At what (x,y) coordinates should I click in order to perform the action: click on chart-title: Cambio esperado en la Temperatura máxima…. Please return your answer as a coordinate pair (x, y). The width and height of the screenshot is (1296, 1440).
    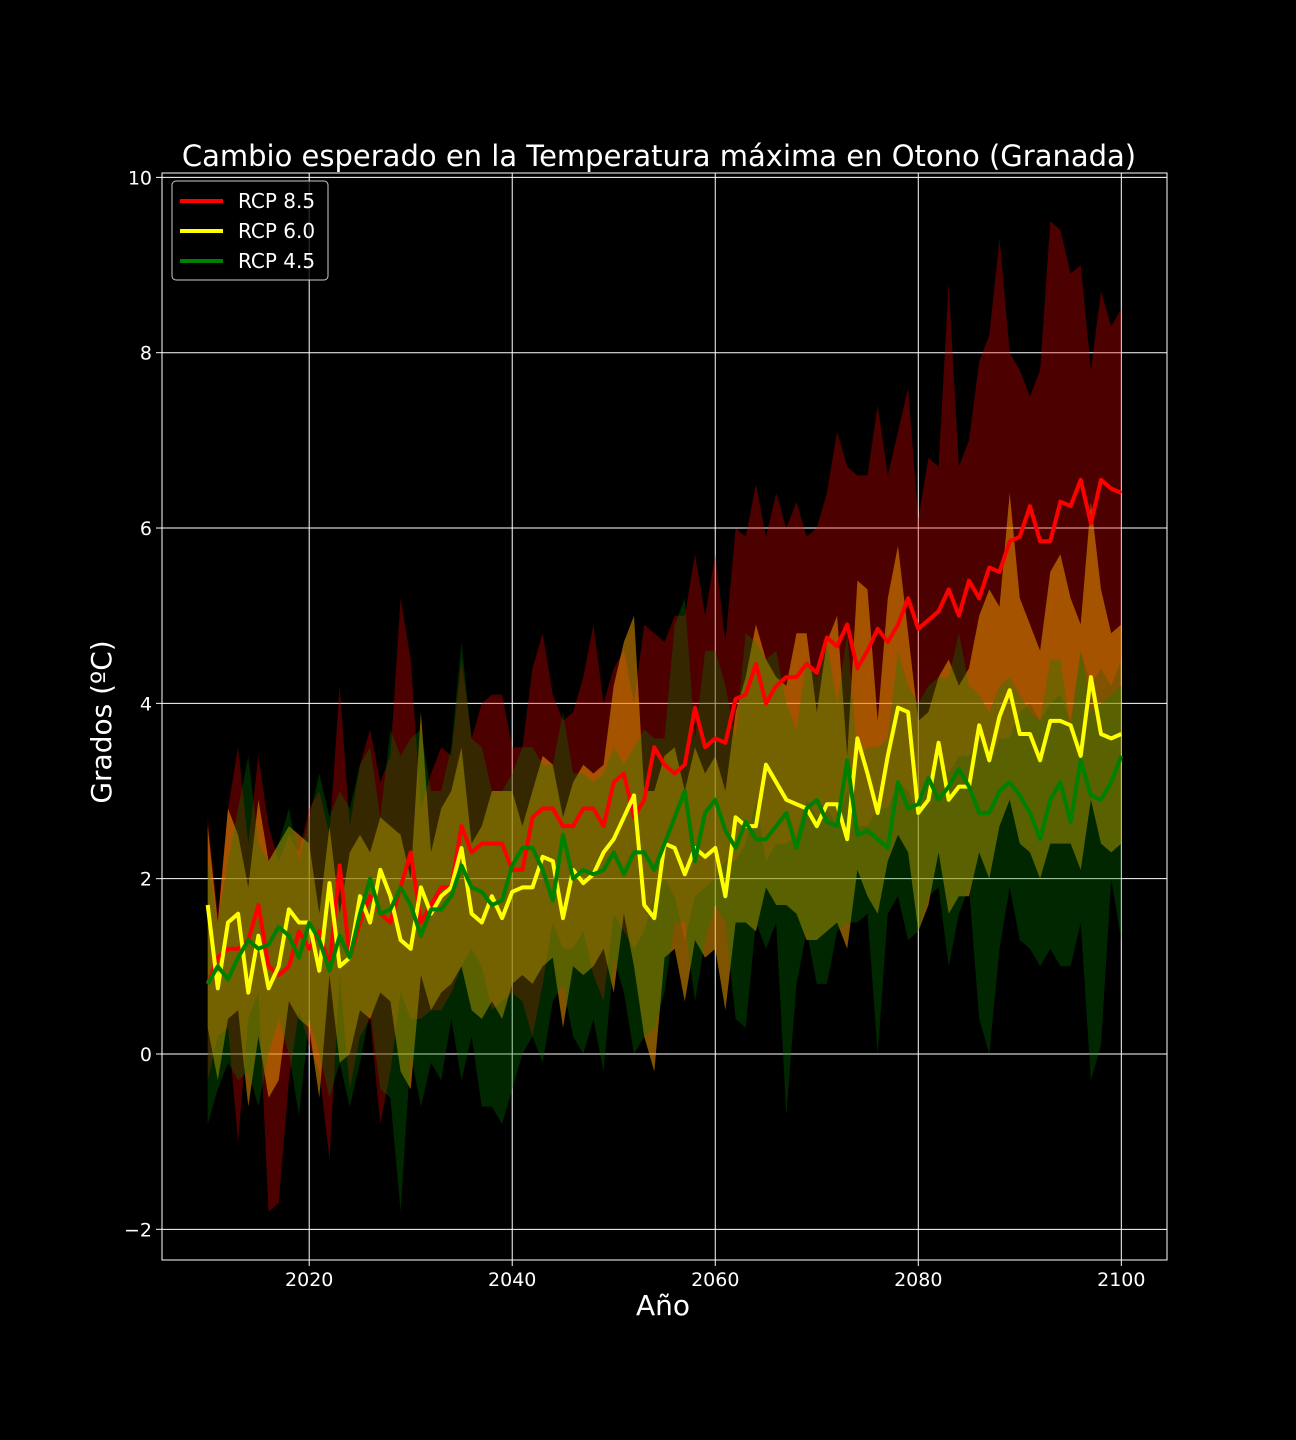
    Looking at the image, I should click on (659, 156).